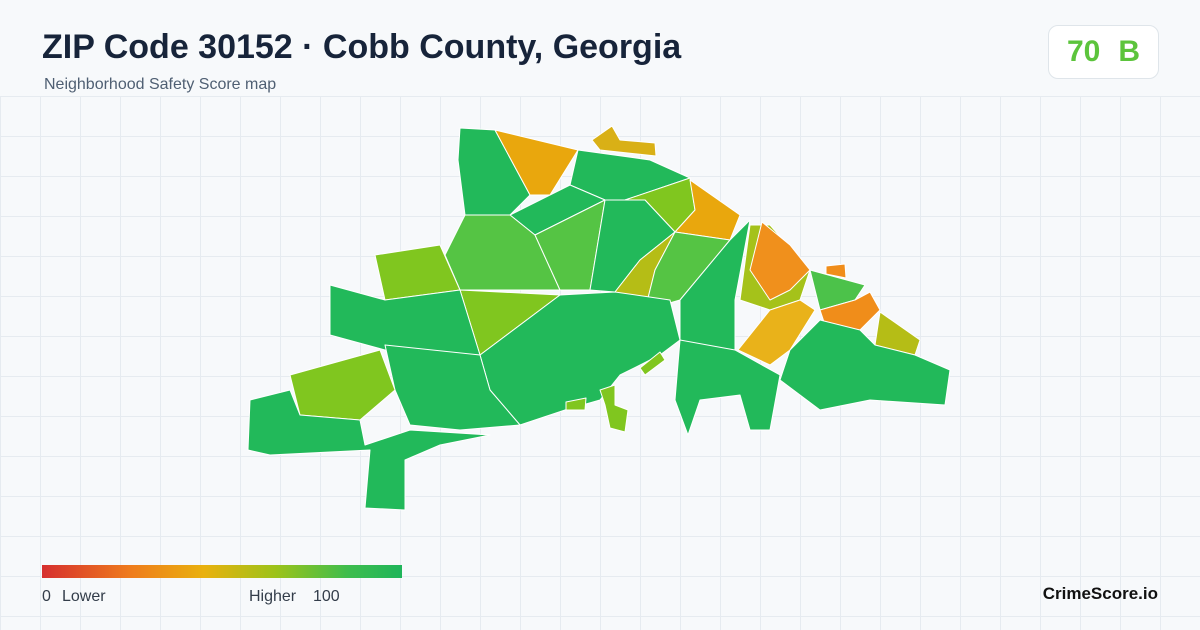  I want to click on legend-max: 100, so click(326, 596).